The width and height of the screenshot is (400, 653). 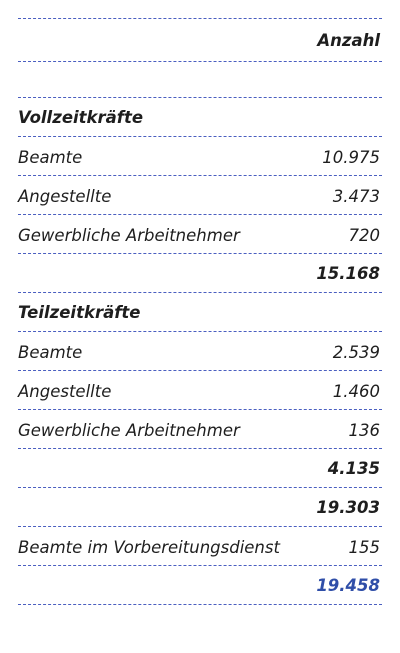 I want to click on row-label: Beamte im Vorbereitungsdienst, so click(x=149, y=547).